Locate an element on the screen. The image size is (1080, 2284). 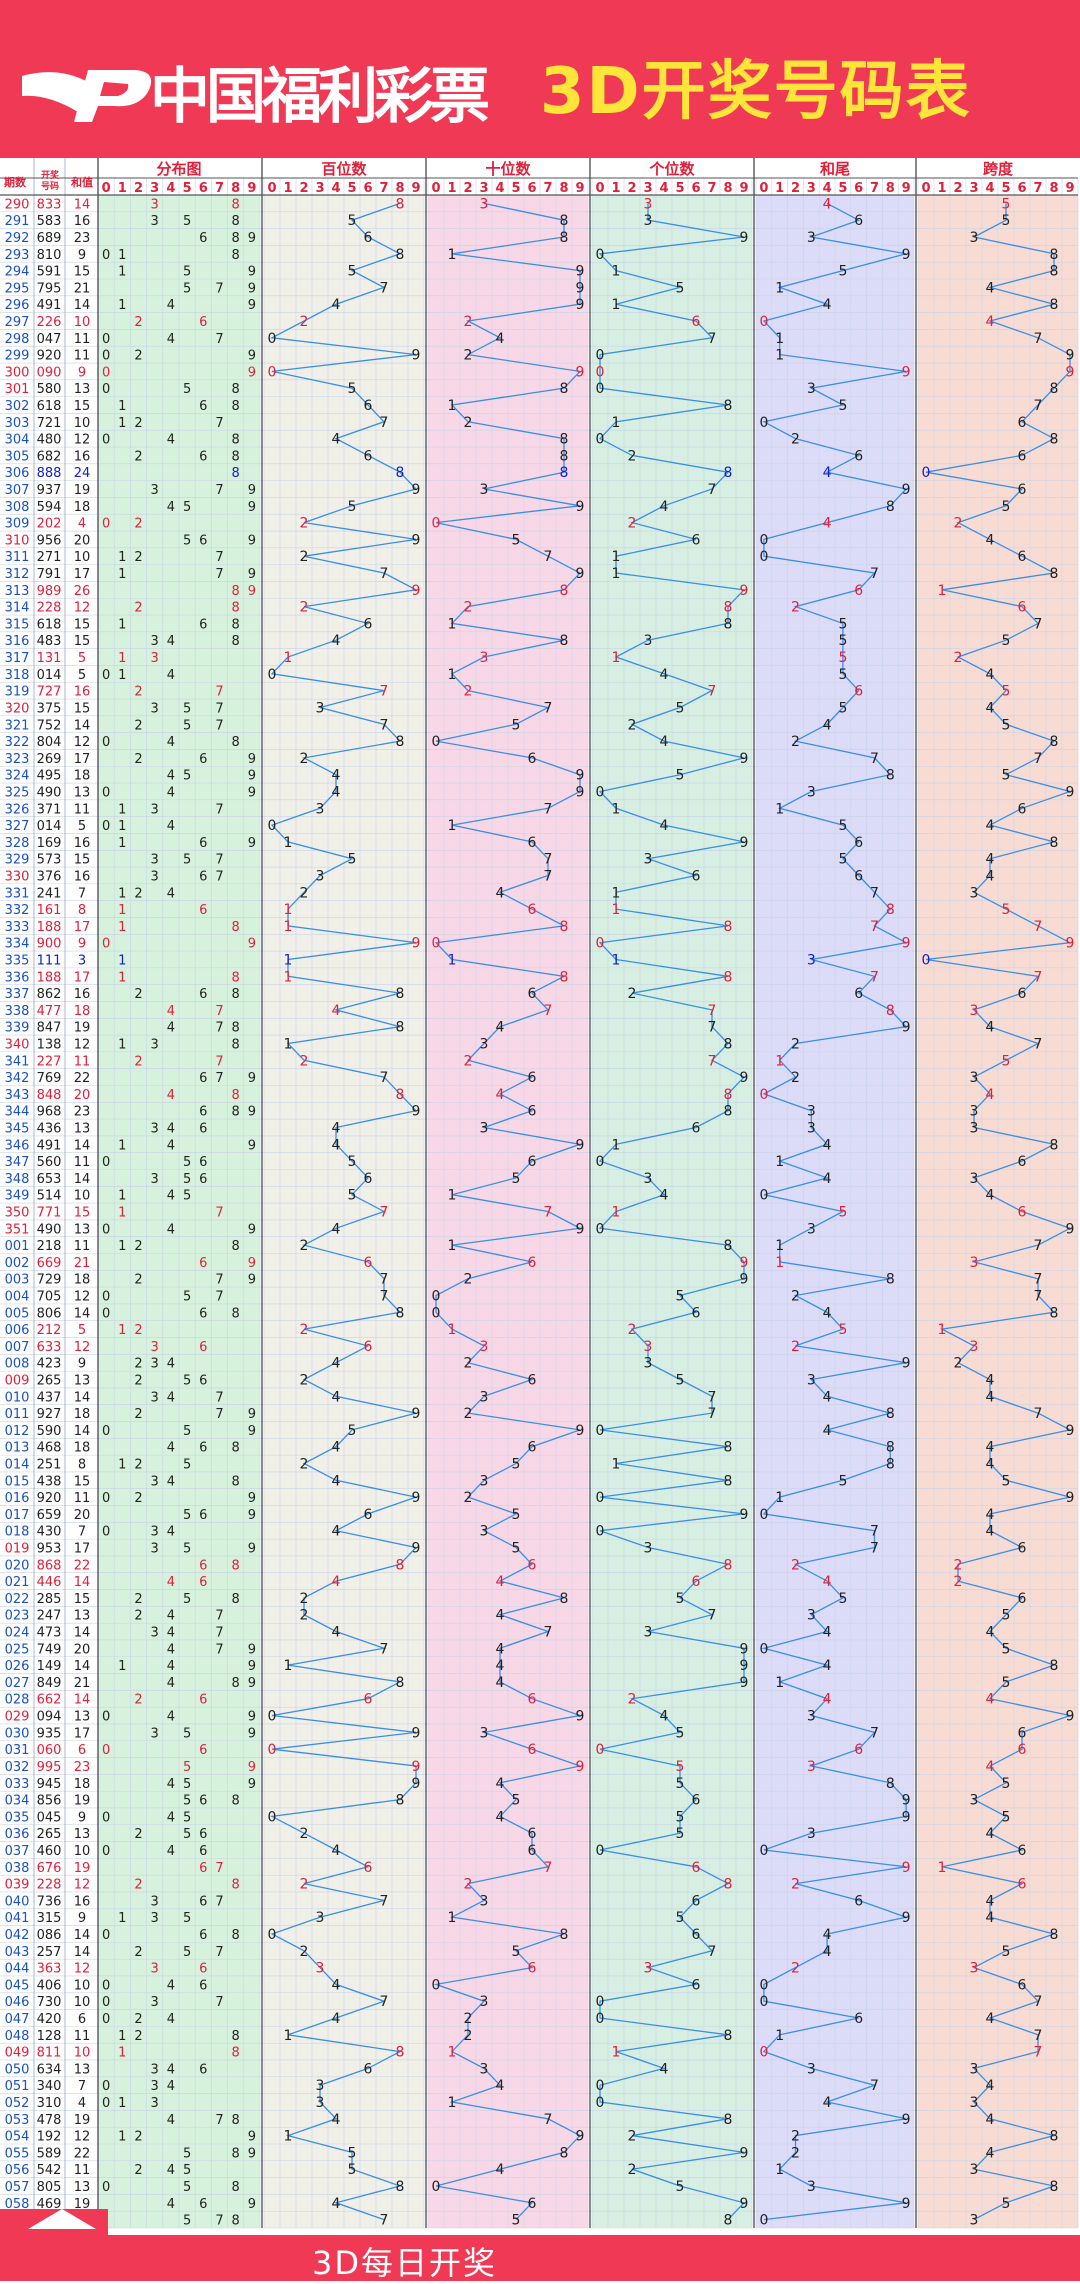
trend-point-span: 8 is located at coordinates (1054, 305).